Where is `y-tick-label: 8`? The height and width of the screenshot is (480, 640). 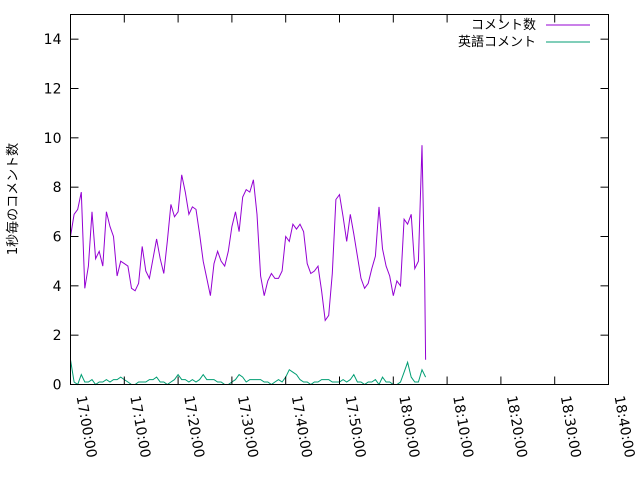
y-tick-label: 8 is located at coordinates (57, 188).